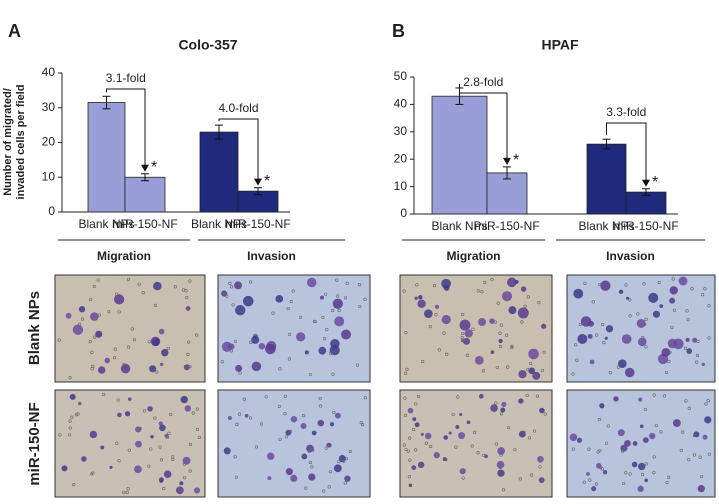  I want to click on x-tick-label: Blank NPs, so click(459, 226).